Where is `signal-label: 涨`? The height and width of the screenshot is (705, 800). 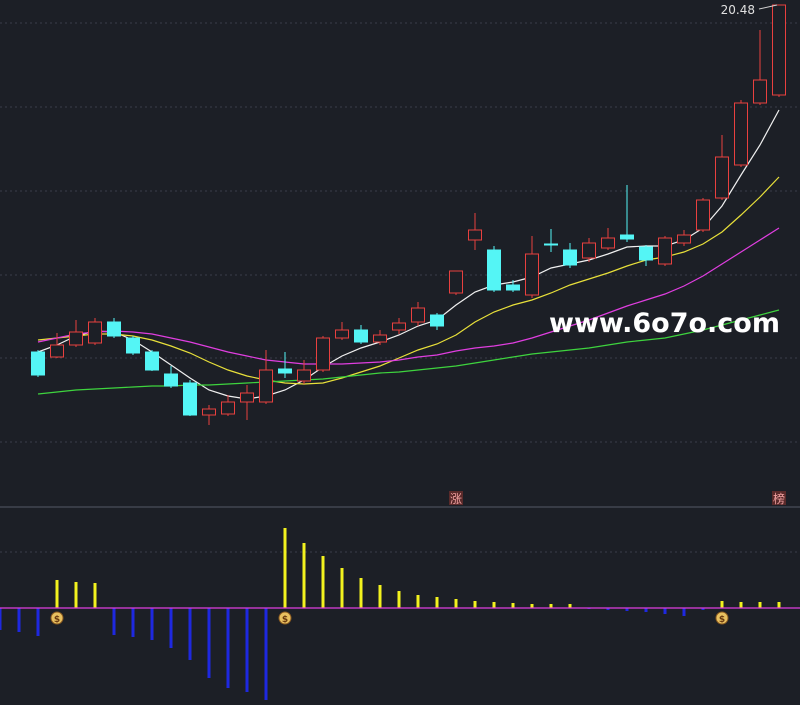 signal-label: 涨 is located at coordinates (456, 498).